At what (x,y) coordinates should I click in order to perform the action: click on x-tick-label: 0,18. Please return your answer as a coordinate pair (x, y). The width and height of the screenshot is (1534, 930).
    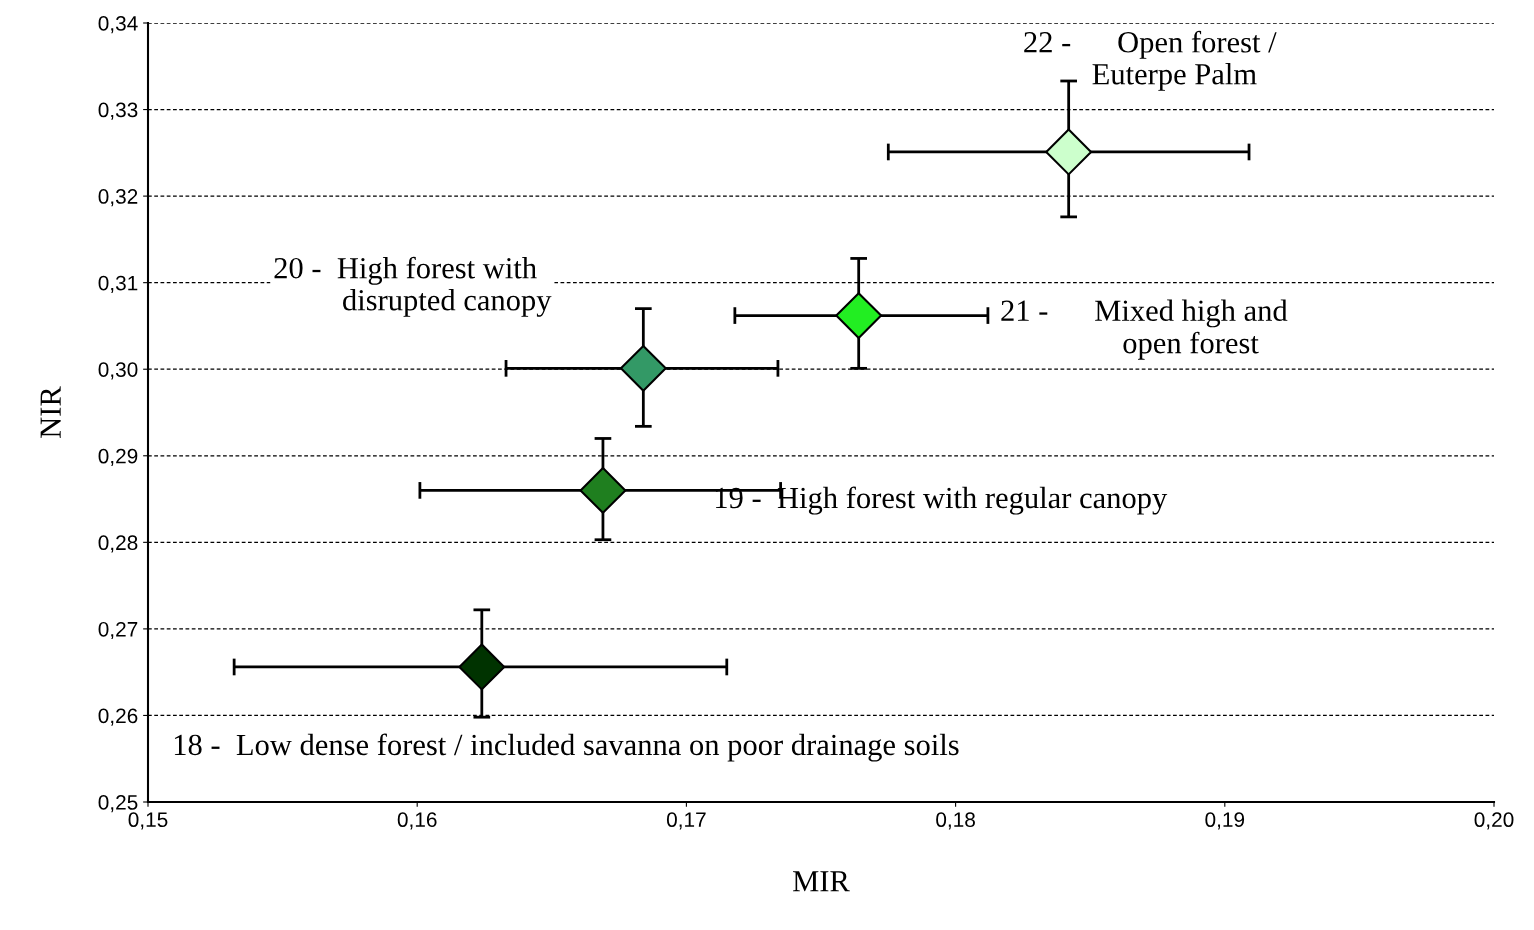
    Looking at the image, I should click on (955, 821).